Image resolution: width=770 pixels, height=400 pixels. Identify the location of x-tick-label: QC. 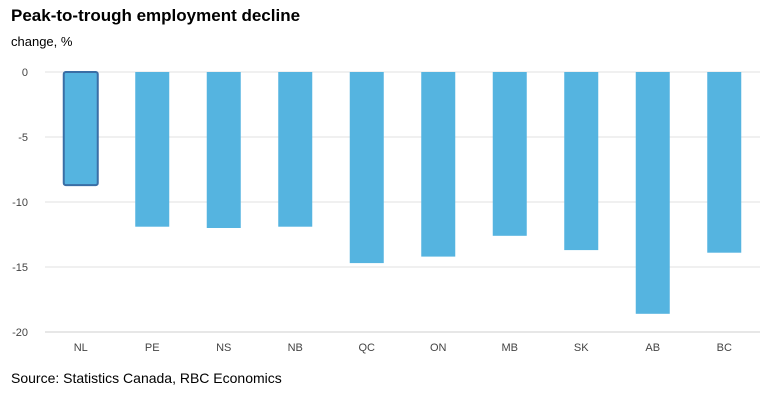
(367, 348).